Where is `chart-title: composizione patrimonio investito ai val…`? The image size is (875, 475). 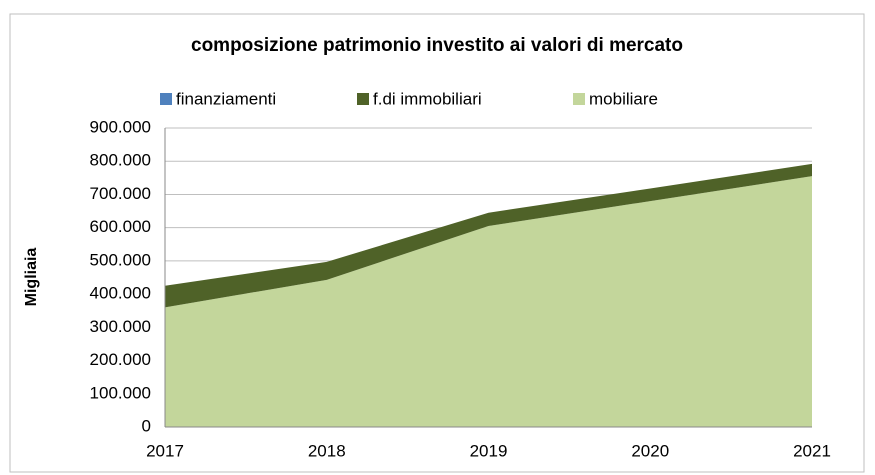 chart-title: composizione patrimonio investito ai val… is located at coordinates (437, 45).